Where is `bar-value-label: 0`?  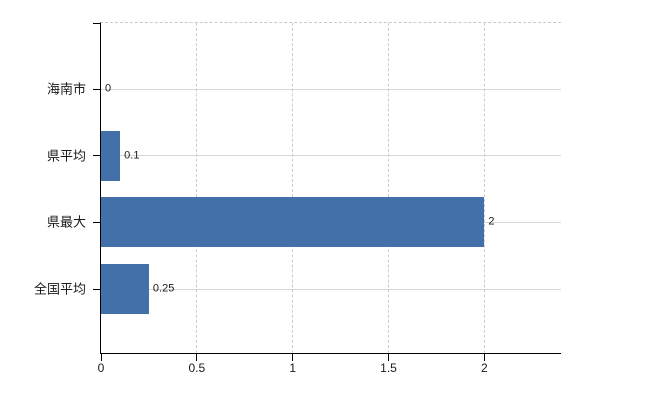
bar-value-label: 0 is located at coordinates (108, 88).